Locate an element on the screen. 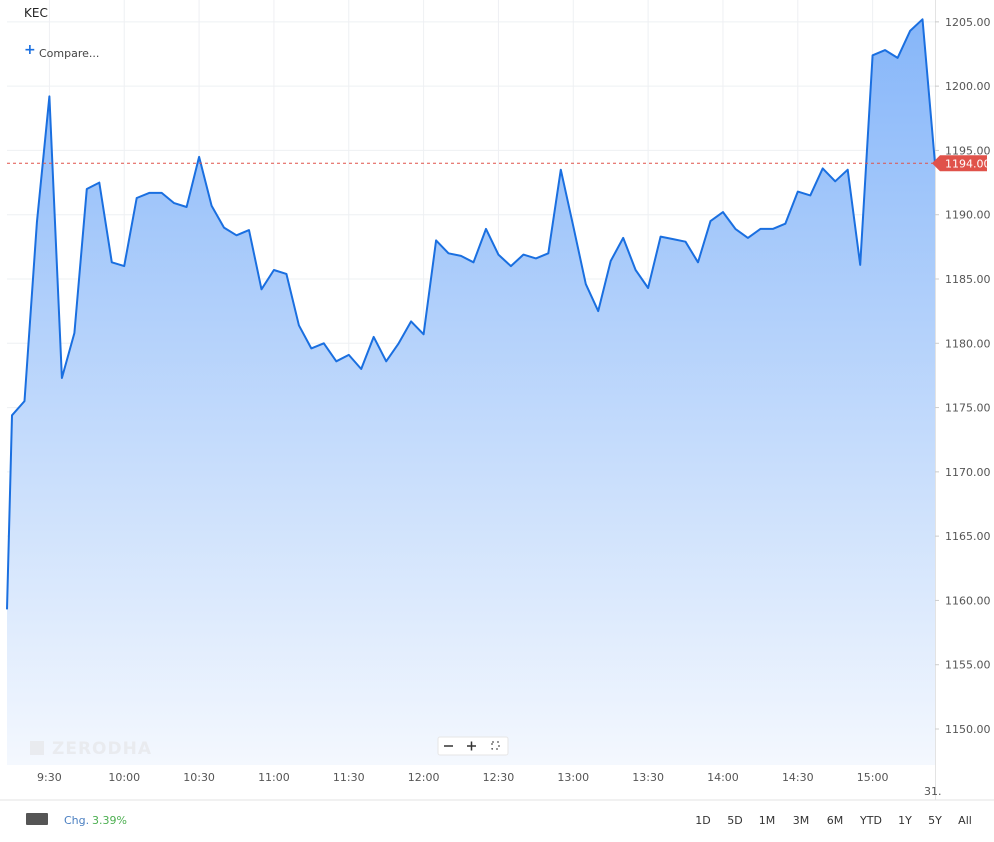 The image size is (994, 842). range-button: 1M is located at coordinates (767, 820).